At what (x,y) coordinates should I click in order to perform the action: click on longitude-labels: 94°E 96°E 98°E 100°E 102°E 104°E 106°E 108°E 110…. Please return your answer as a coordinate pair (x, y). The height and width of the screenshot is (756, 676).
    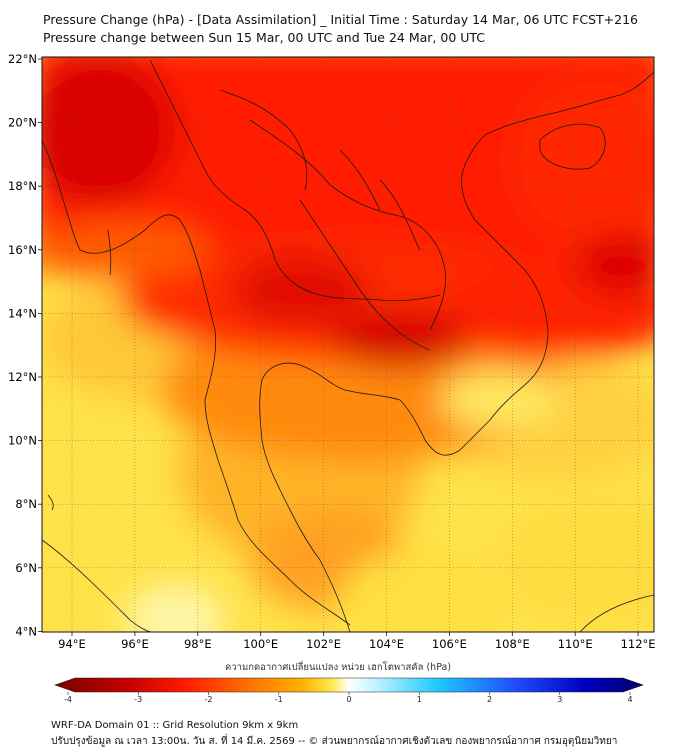
    Looking at the image, I should click on (356, 644).